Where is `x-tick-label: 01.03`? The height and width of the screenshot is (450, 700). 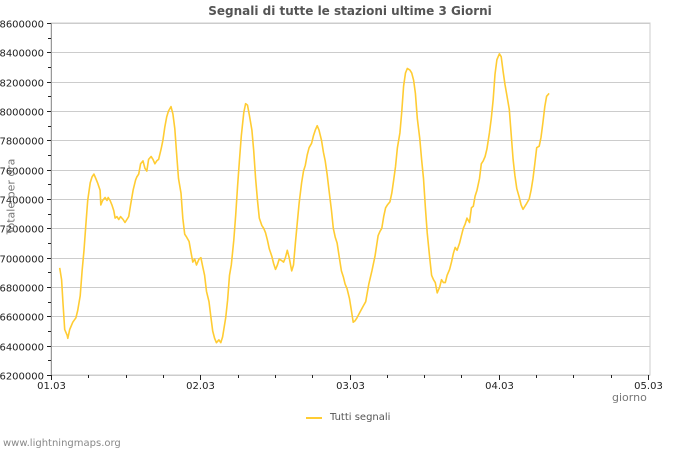 x-tick-label: 01.03 is located at coordinates (51, 386).